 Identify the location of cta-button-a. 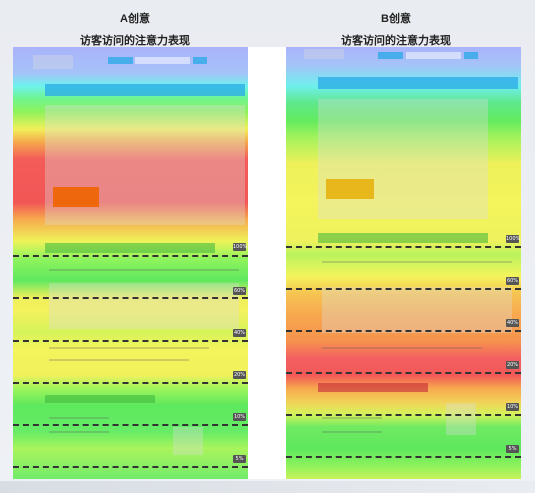
(76, 197).